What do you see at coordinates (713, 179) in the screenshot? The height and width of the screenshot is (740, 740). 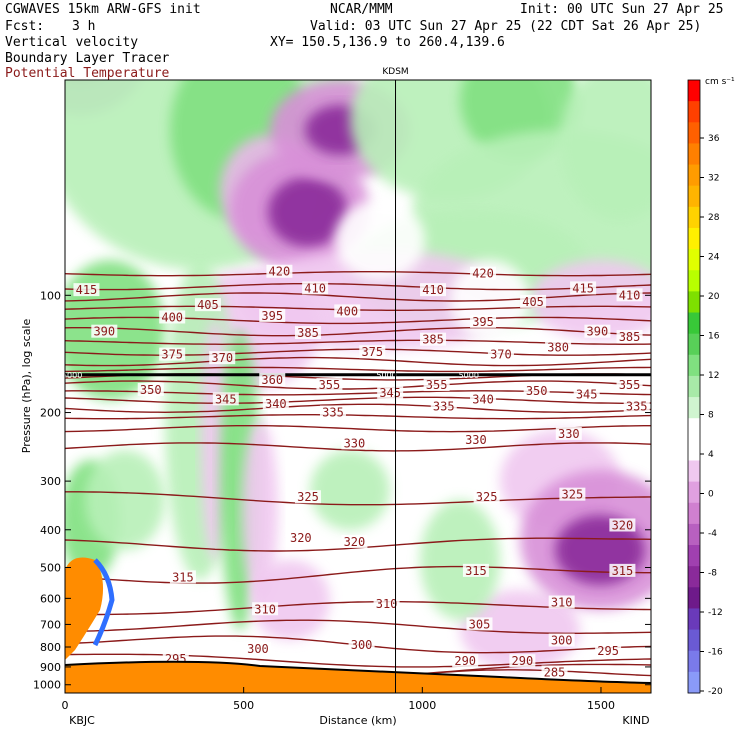 I see `colorbar-tick-label: 32` at bounding box center [713, 179].